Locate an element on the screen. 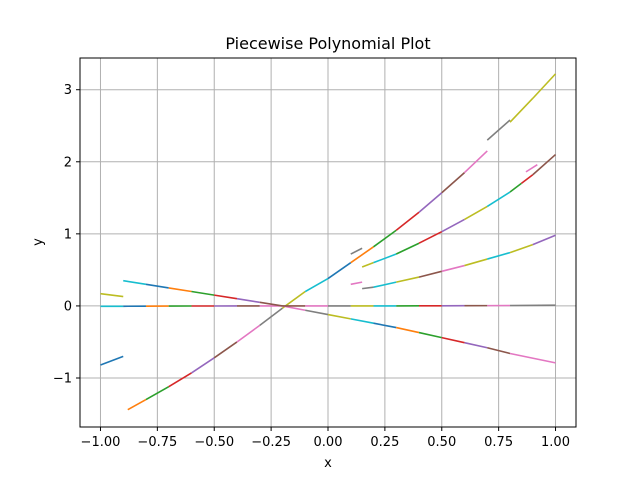 Image resolution: width=640 pixels, height=480 pixels. x-axis-ticks: −1.00 −0.75 −0.50 −0.25 0.00 0.25 0.50 0.75 1.00 is located at coordinates (325, 438).